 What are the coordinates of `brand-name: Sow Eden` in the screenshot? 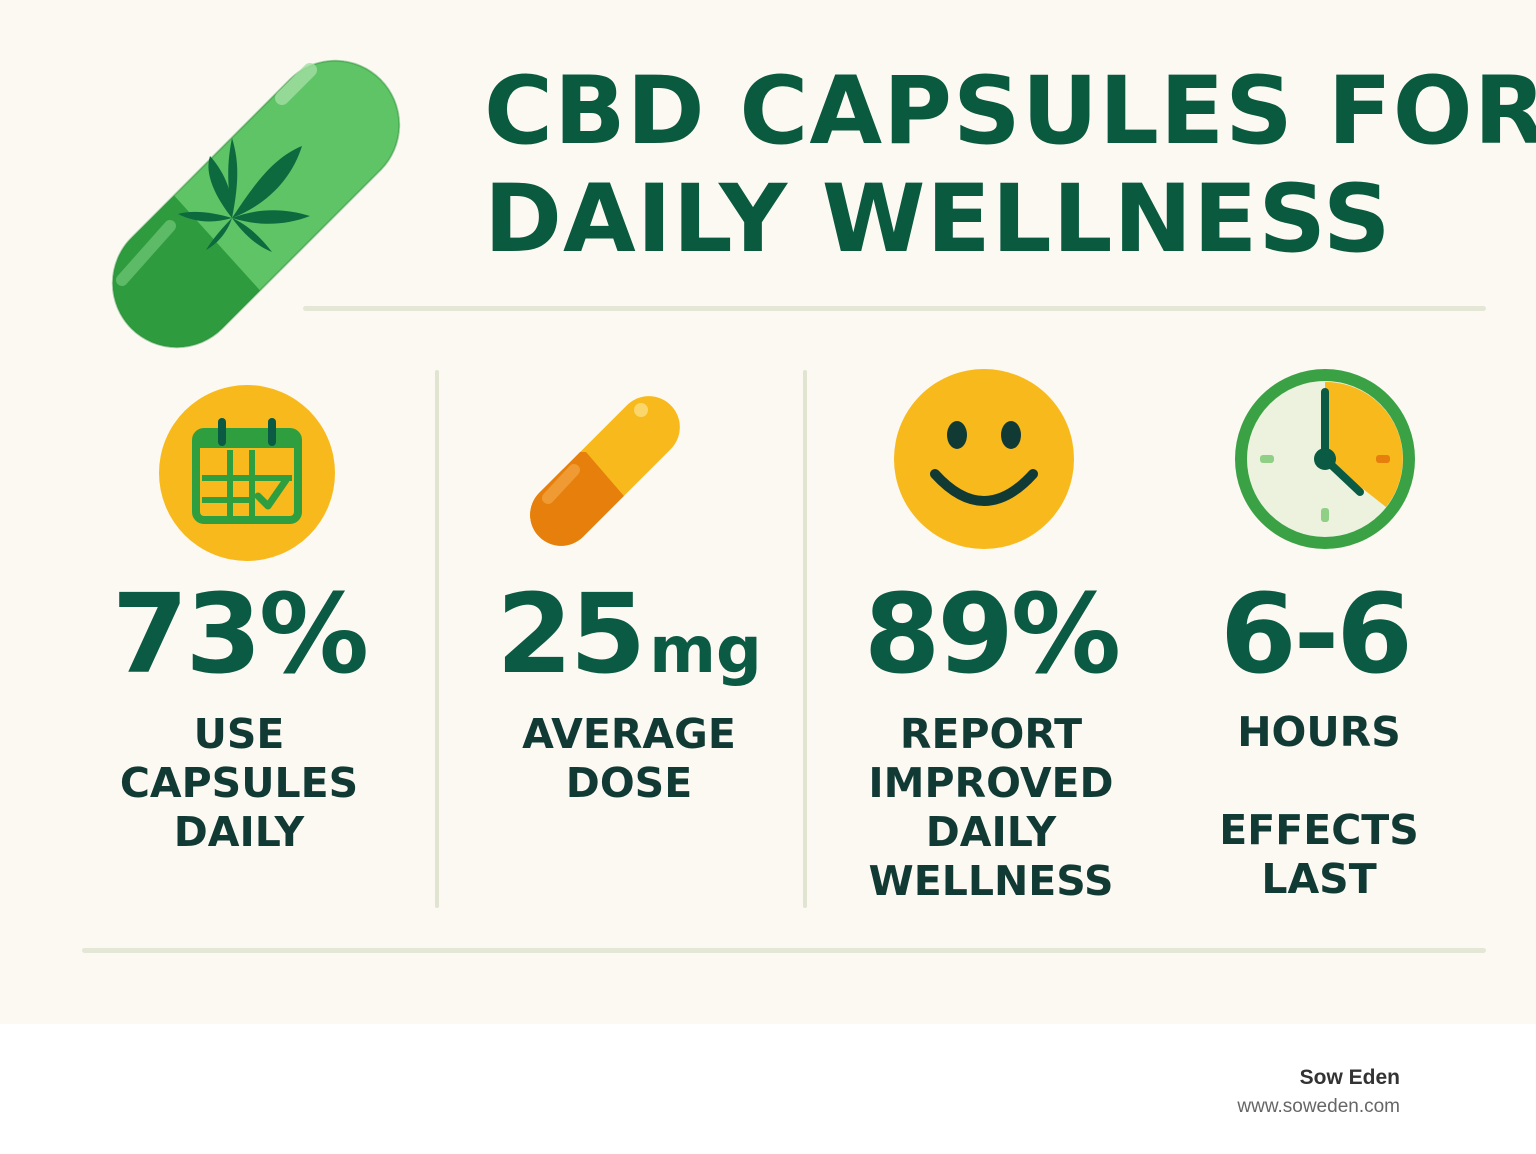 It's located at (1349, 1077).